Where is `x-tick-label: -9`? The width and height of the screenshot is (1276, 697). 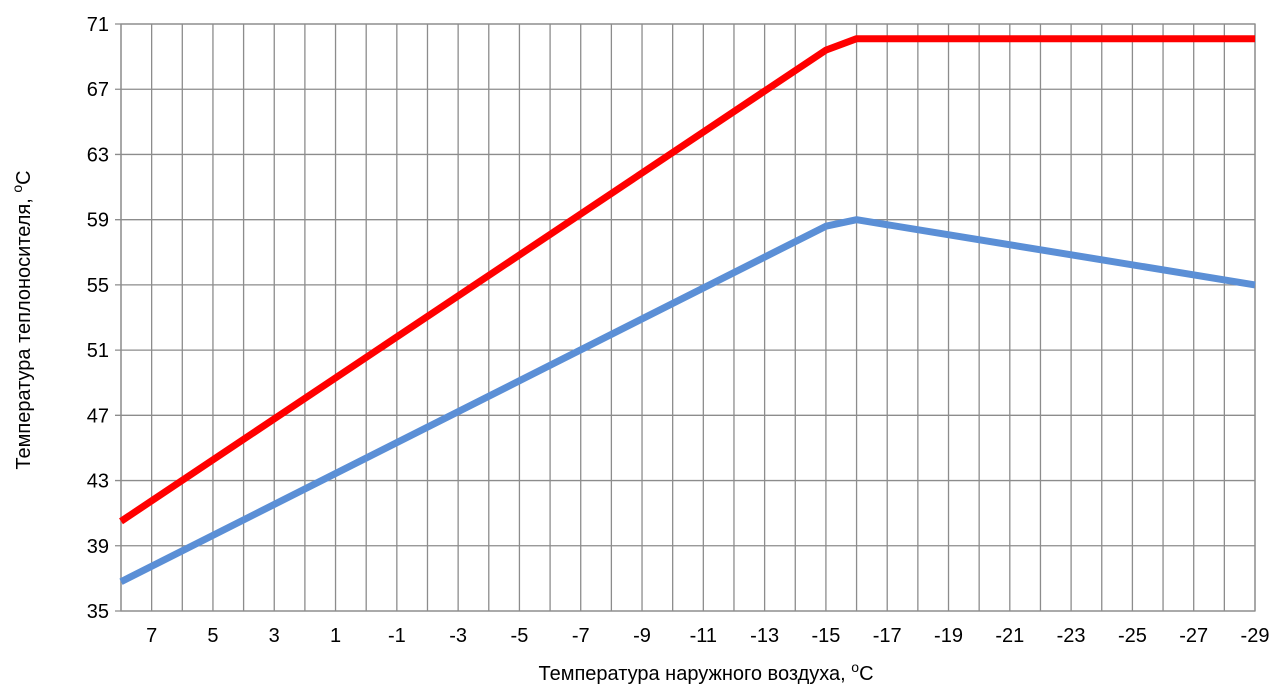 x-tick-label: -9 is located at coordinates (642, 636).